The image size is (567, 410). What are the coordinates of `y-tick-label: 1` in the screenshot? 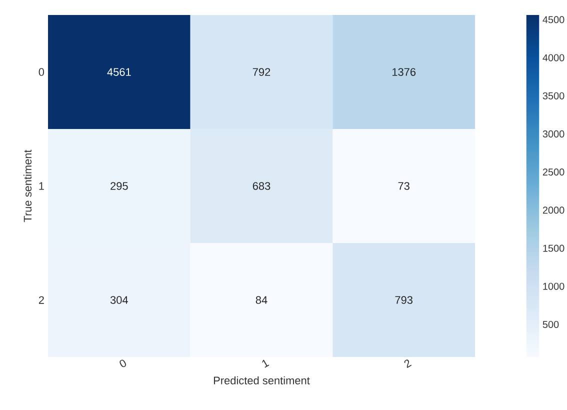 It's located at (41, 186).